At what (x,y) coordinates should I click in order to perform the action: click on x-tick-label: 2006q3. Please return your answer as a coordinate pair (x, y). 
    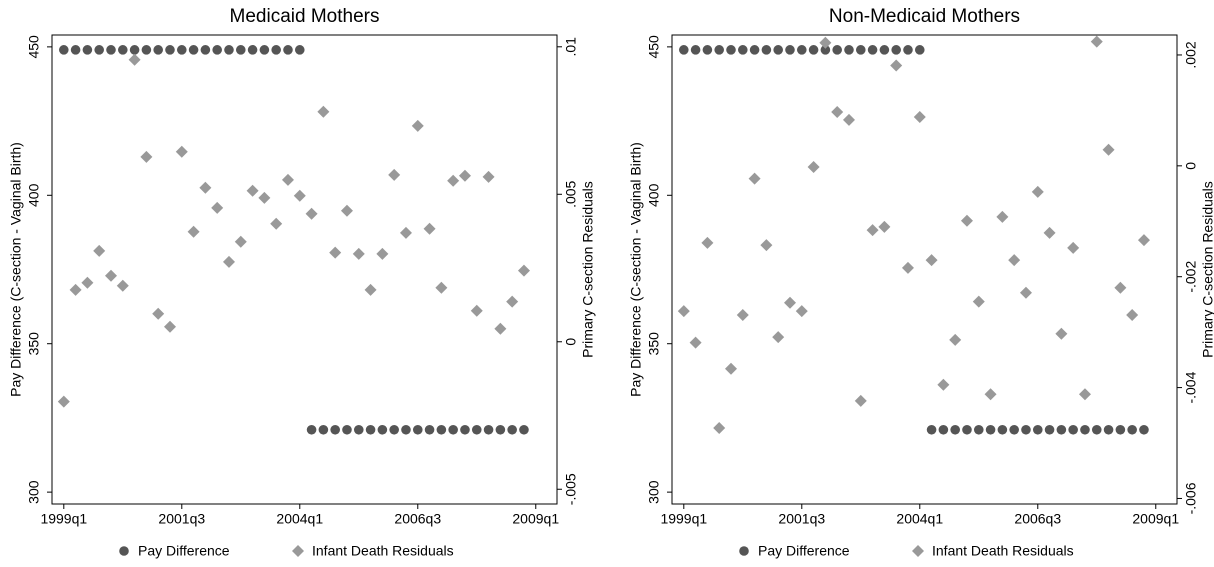
    Looking at the image, I should click on (417, 519).